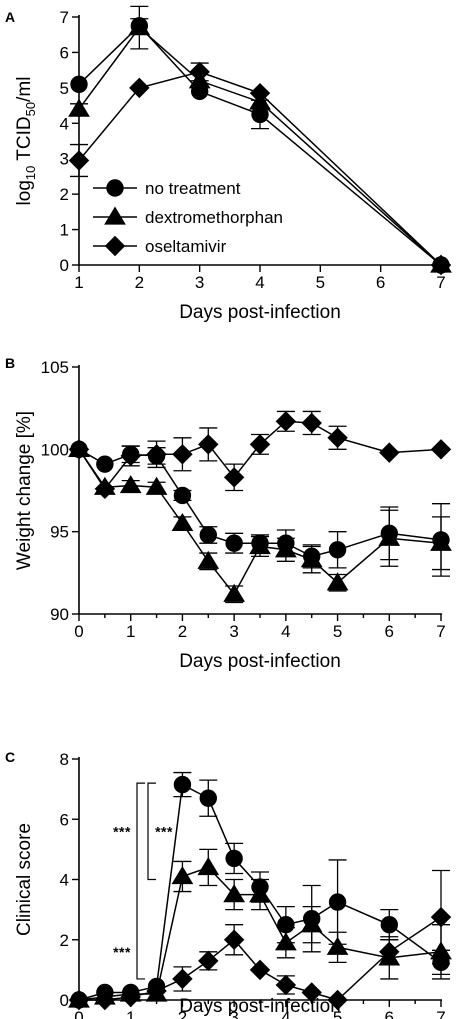 This screenshot has height=1019, width=462. I want to click on legend-marker-no-treatment, so click(115, 188).